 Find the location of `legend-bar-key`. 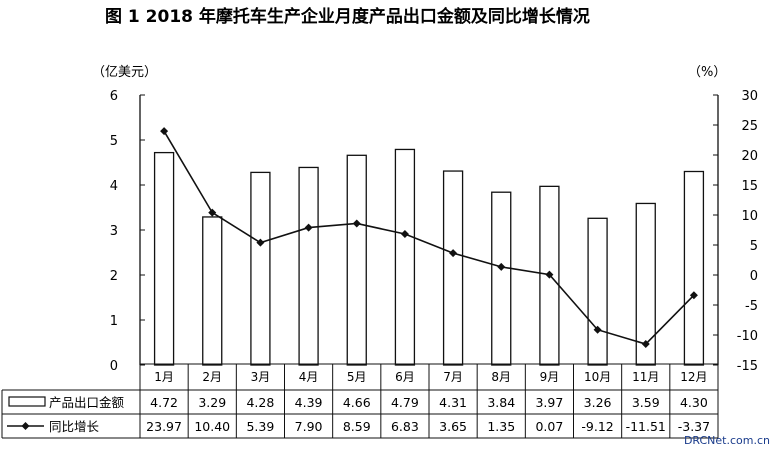

legend-bar-key is located at coordinates (27, 401).